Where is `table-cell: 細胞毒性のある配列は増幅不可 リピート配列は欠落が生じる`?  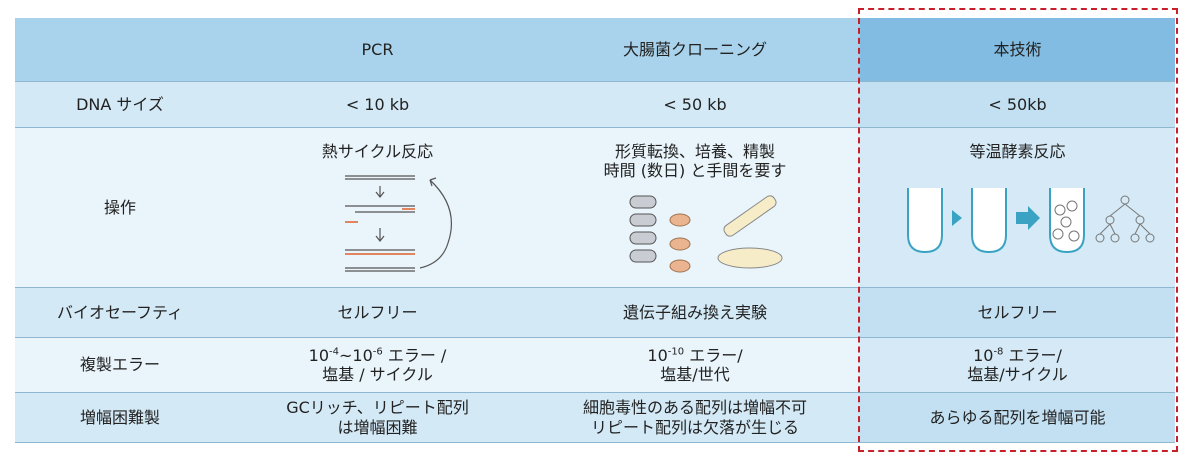 table-cell: 細胞毒性のある配列は増幅不可 リピート配列は欠落が生じる is located at coordinates (695, 418).